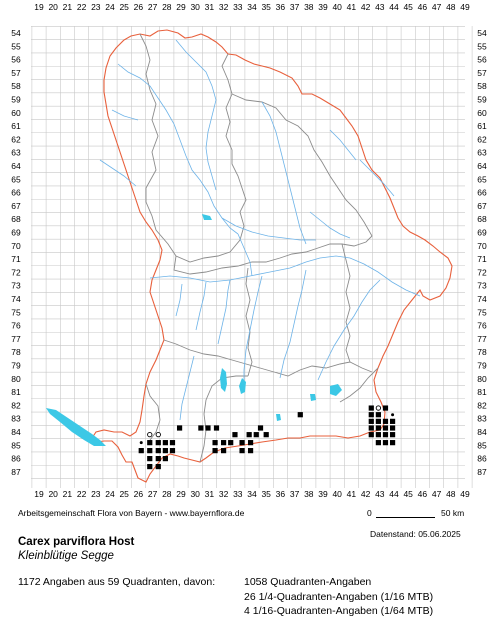  Describe the element at coordinates (465, 7) in the screenshot. I see `x-grid-label: 49` at that location.